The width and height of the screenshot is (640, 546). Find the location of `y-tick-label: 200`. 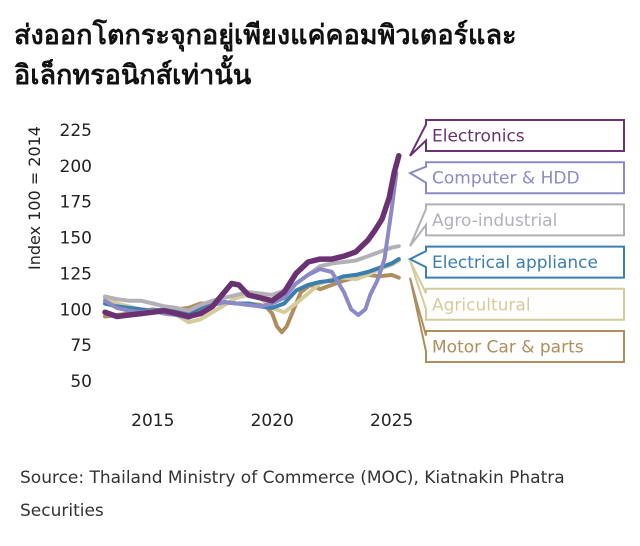

y-tick-label: 200 is located at coordinates (76, 167).